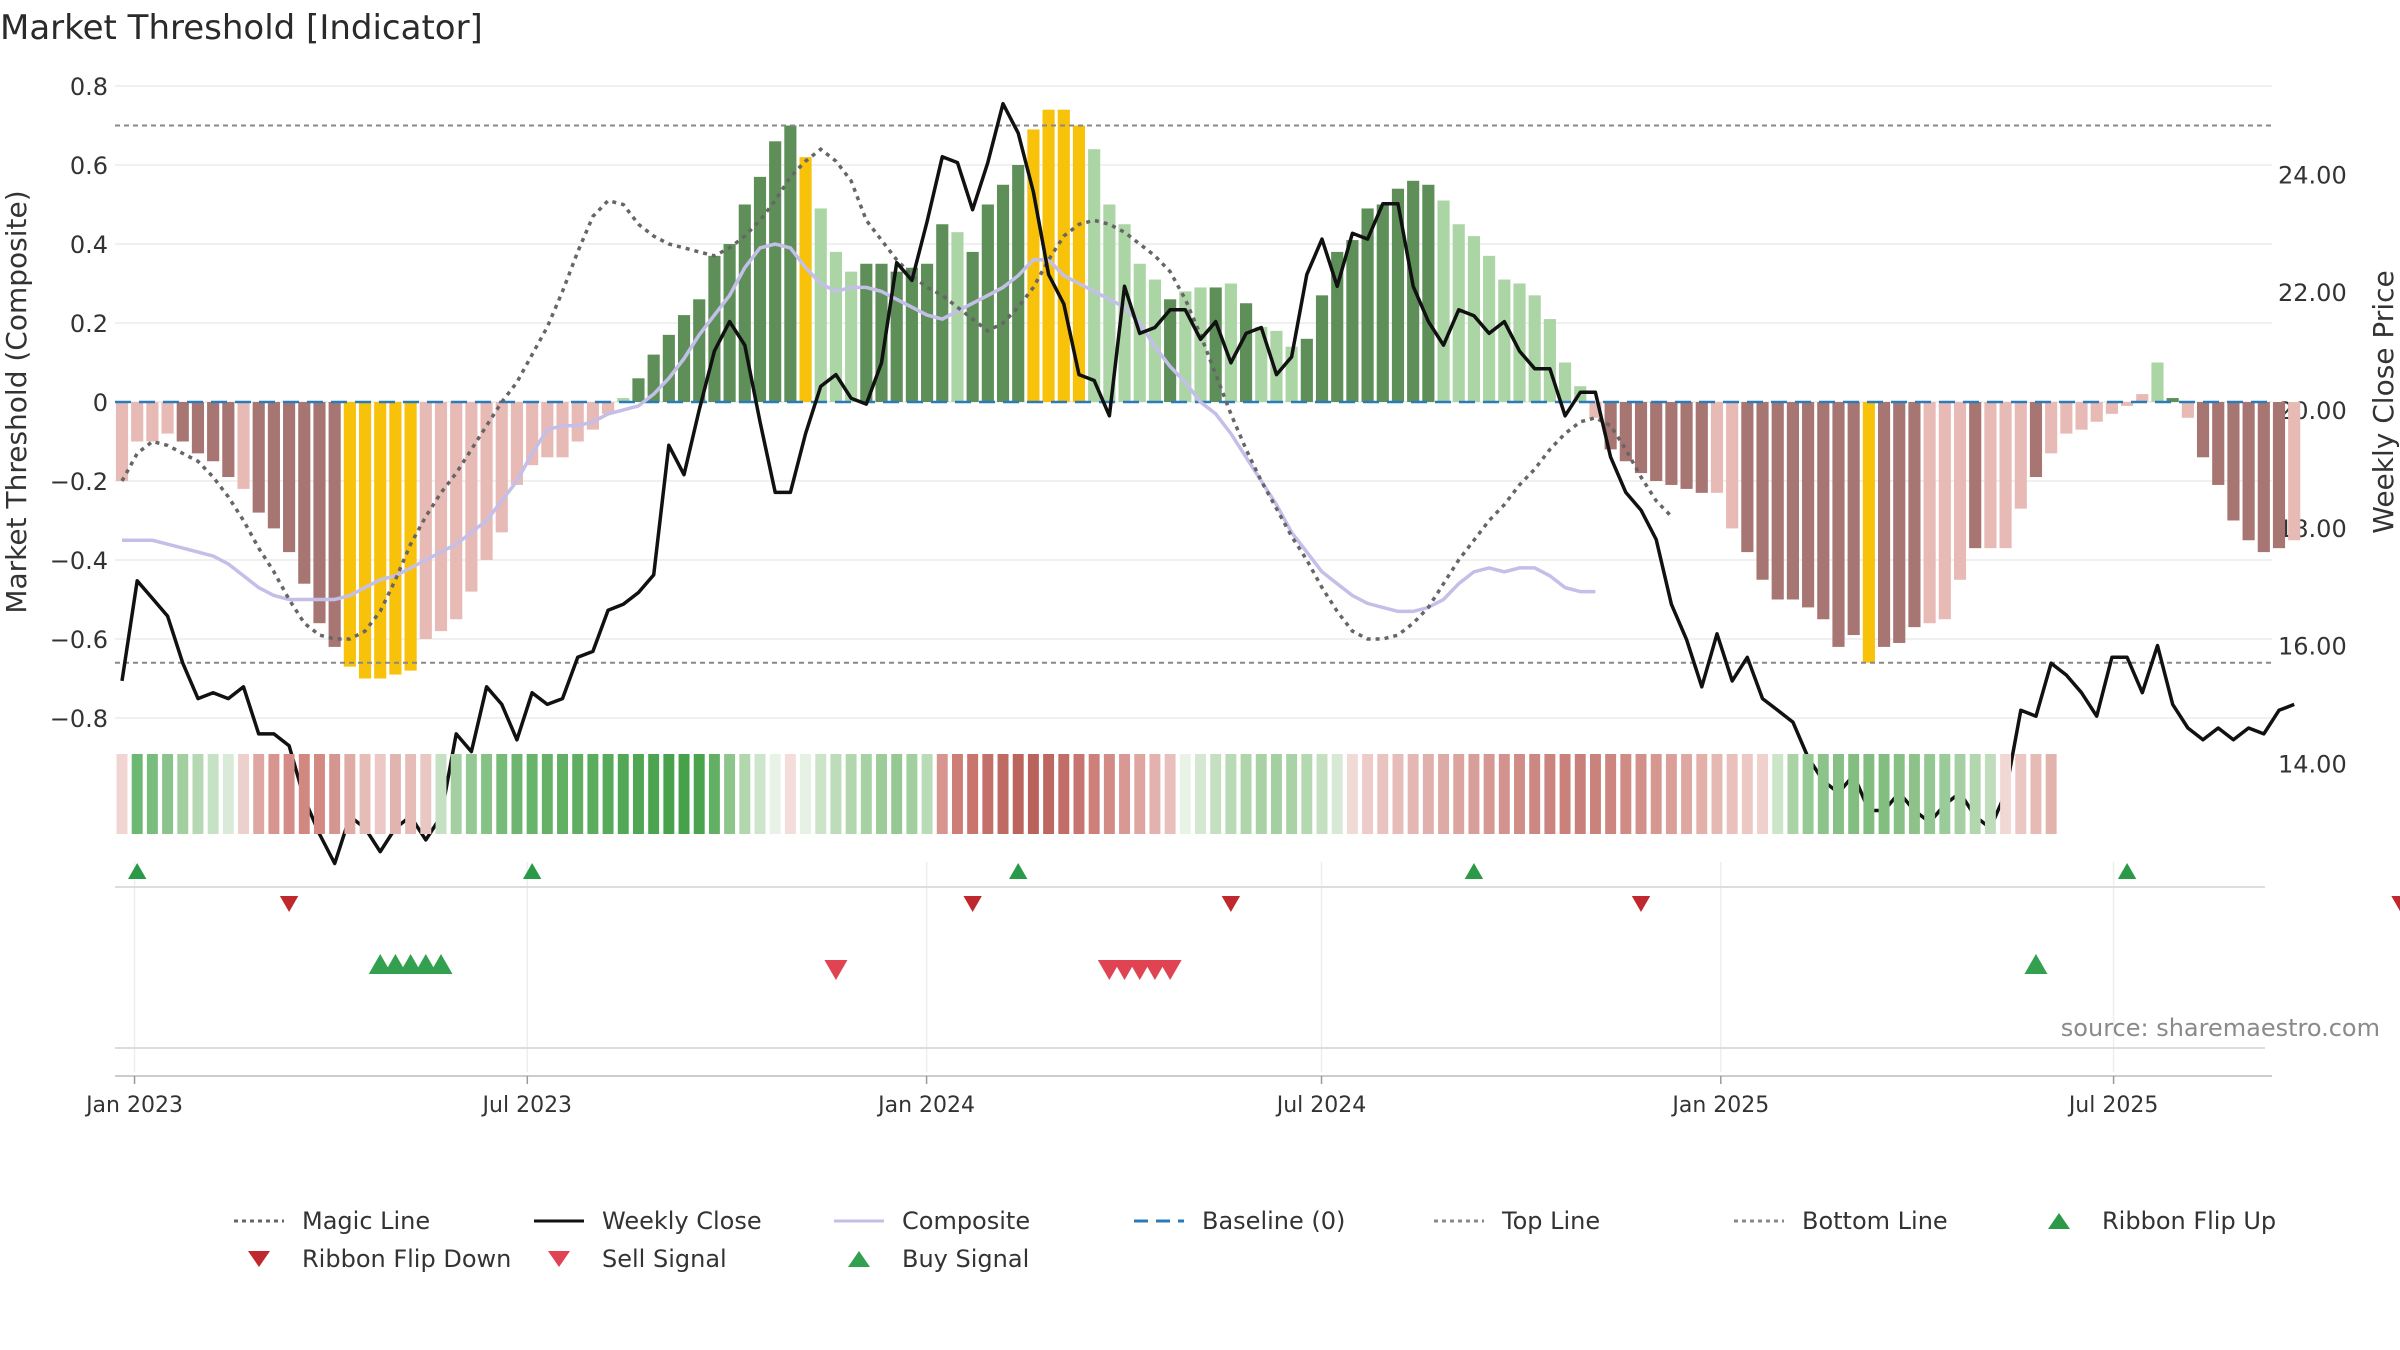  What do you see at coordinates (1280, 1221) in the screenshot?
I see `legend-entry: Baseline (0)` at bounding box center [1280, 1221].